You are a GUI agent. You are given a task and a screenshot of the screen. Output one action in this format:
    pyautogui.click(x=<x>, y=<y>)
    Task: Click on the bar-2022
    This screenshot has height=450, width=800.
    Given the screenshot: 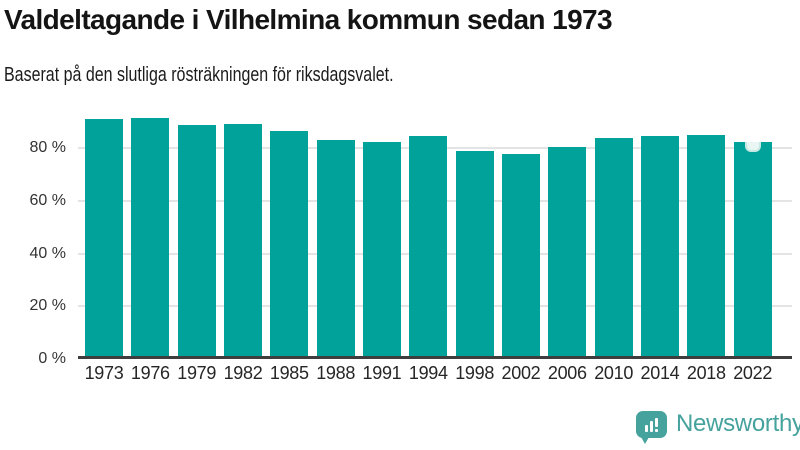 What is the action you would take?
    pyautogui.click(x=752, y=250)
    